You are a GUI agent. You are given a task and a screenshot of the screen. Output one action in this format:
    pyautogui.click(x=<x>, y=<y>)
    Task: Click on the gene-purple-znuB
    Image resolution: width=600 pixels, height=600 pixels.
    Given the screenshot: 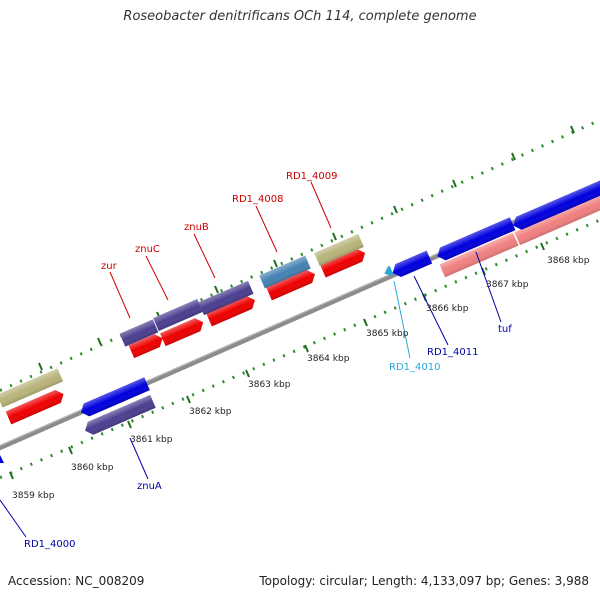 What is the action you would take?
    pyautogui.click(x=226, y=298)
    